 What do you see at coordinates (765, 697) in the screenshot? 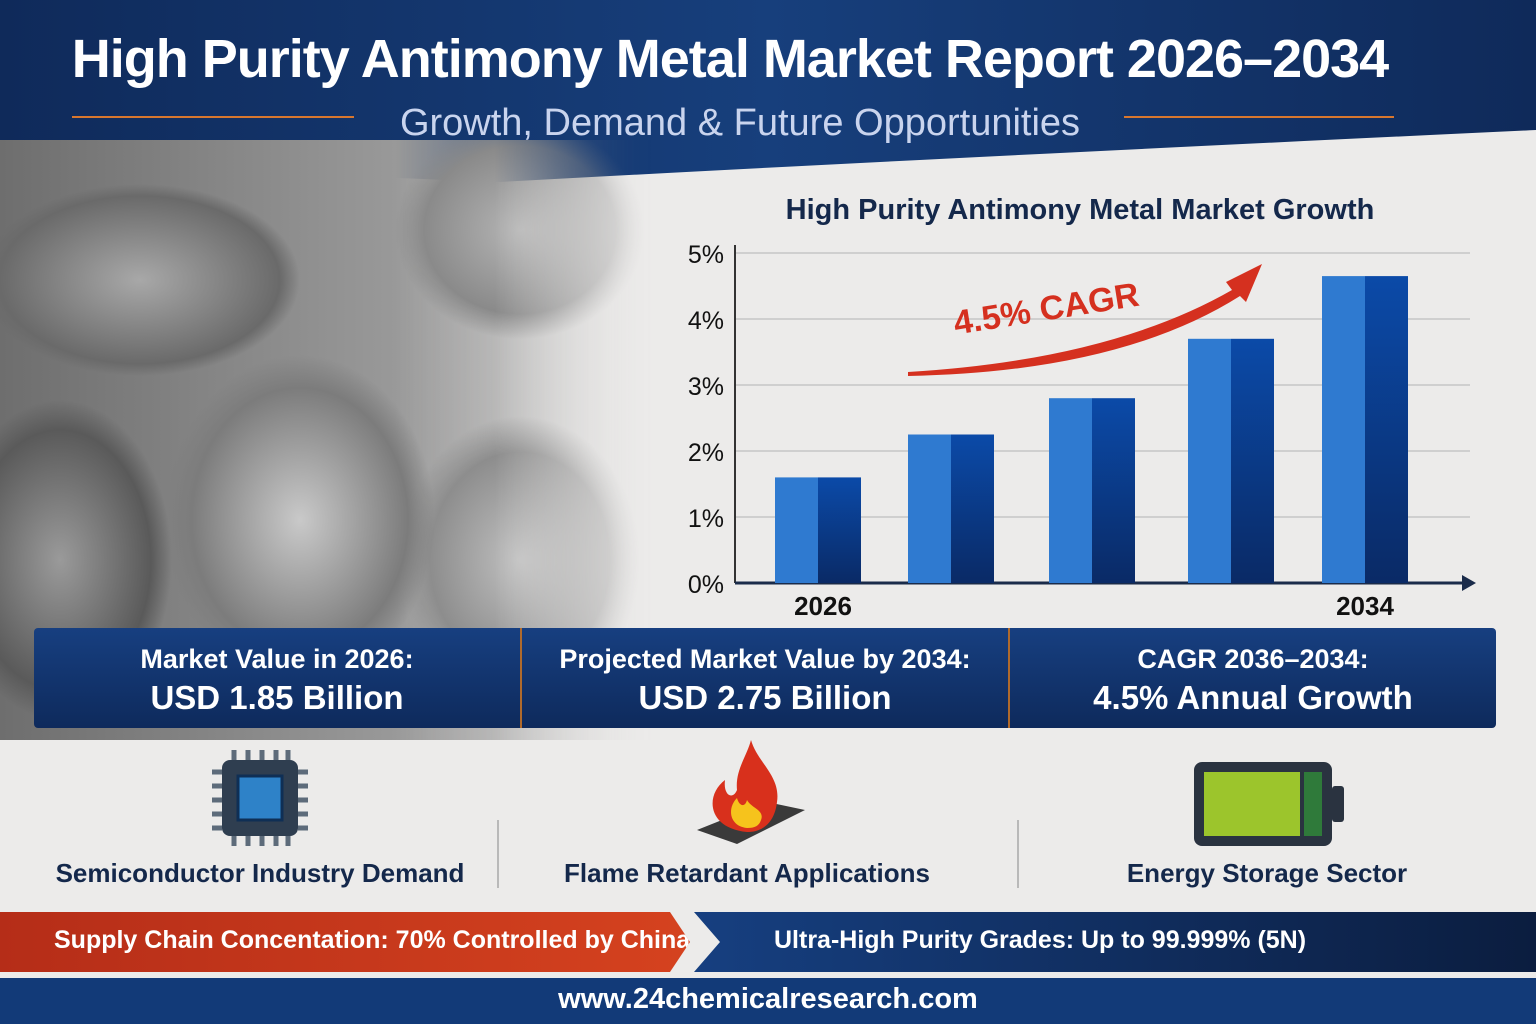
I see `stat-value: USD 2.75 Billion` at bounding box center [765, 697].